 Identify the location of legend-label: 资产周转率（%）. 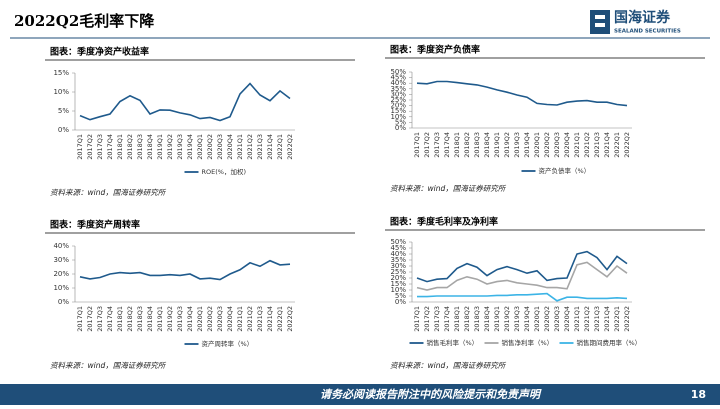
(228, 343).